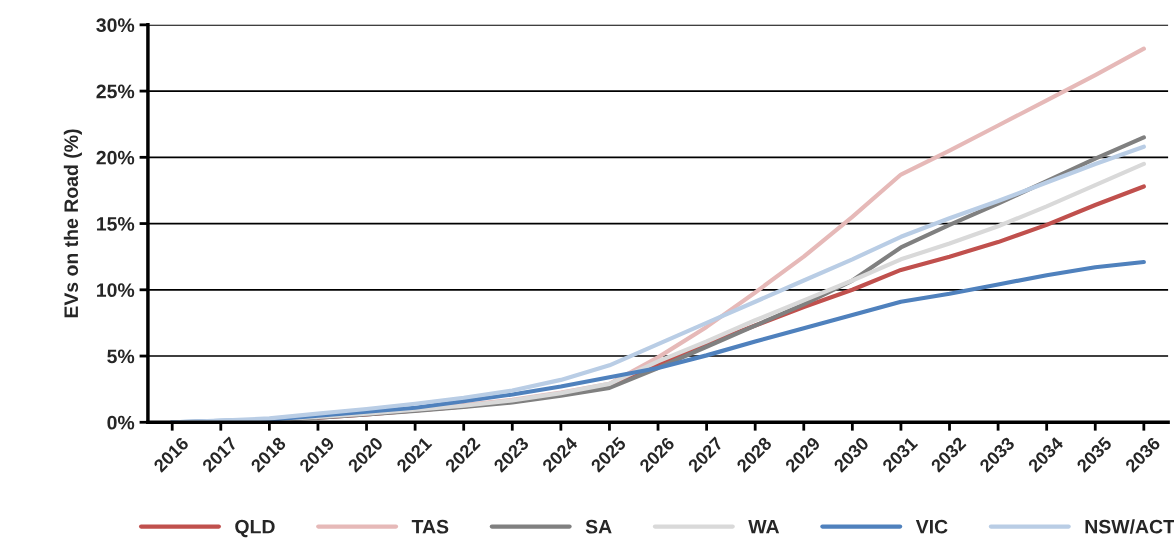 This screenshot has height=552, width=1174. Describe the element at coordinates (121, 356) in the screenshot. I see `y-tick-label: 5%` at that location.